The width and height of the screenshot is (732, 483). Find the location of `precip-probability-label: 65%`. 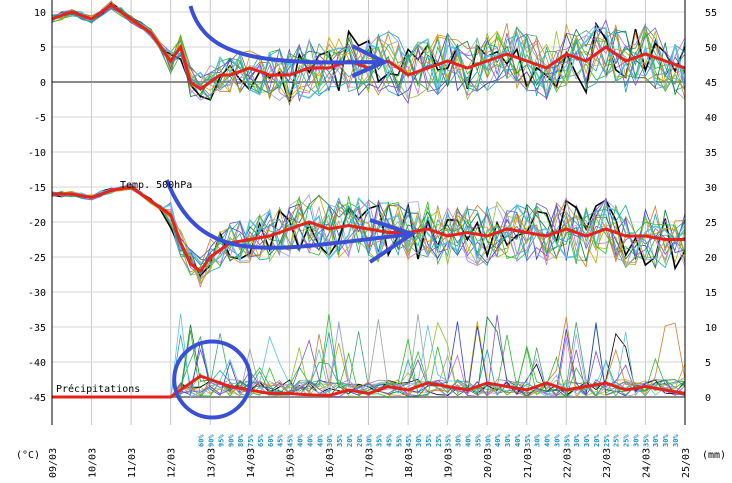

precip-probability-label: 65% is located at coordinates (261, 440).